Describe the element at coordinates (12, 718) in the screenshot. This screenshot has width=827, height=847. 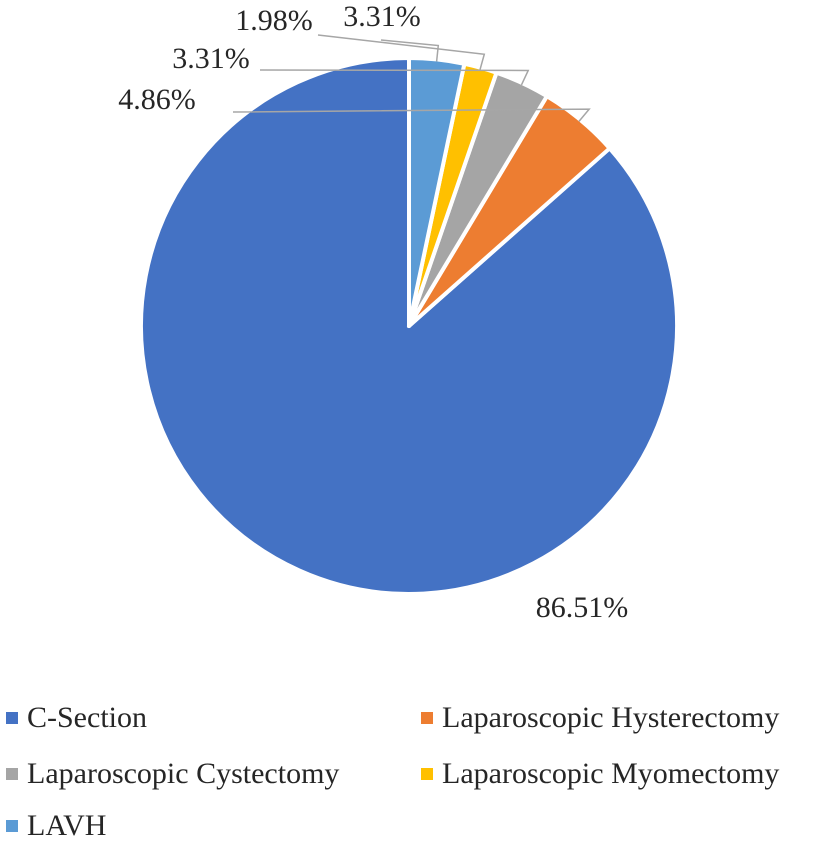
I see `legend-swatch-c-section` at that location.